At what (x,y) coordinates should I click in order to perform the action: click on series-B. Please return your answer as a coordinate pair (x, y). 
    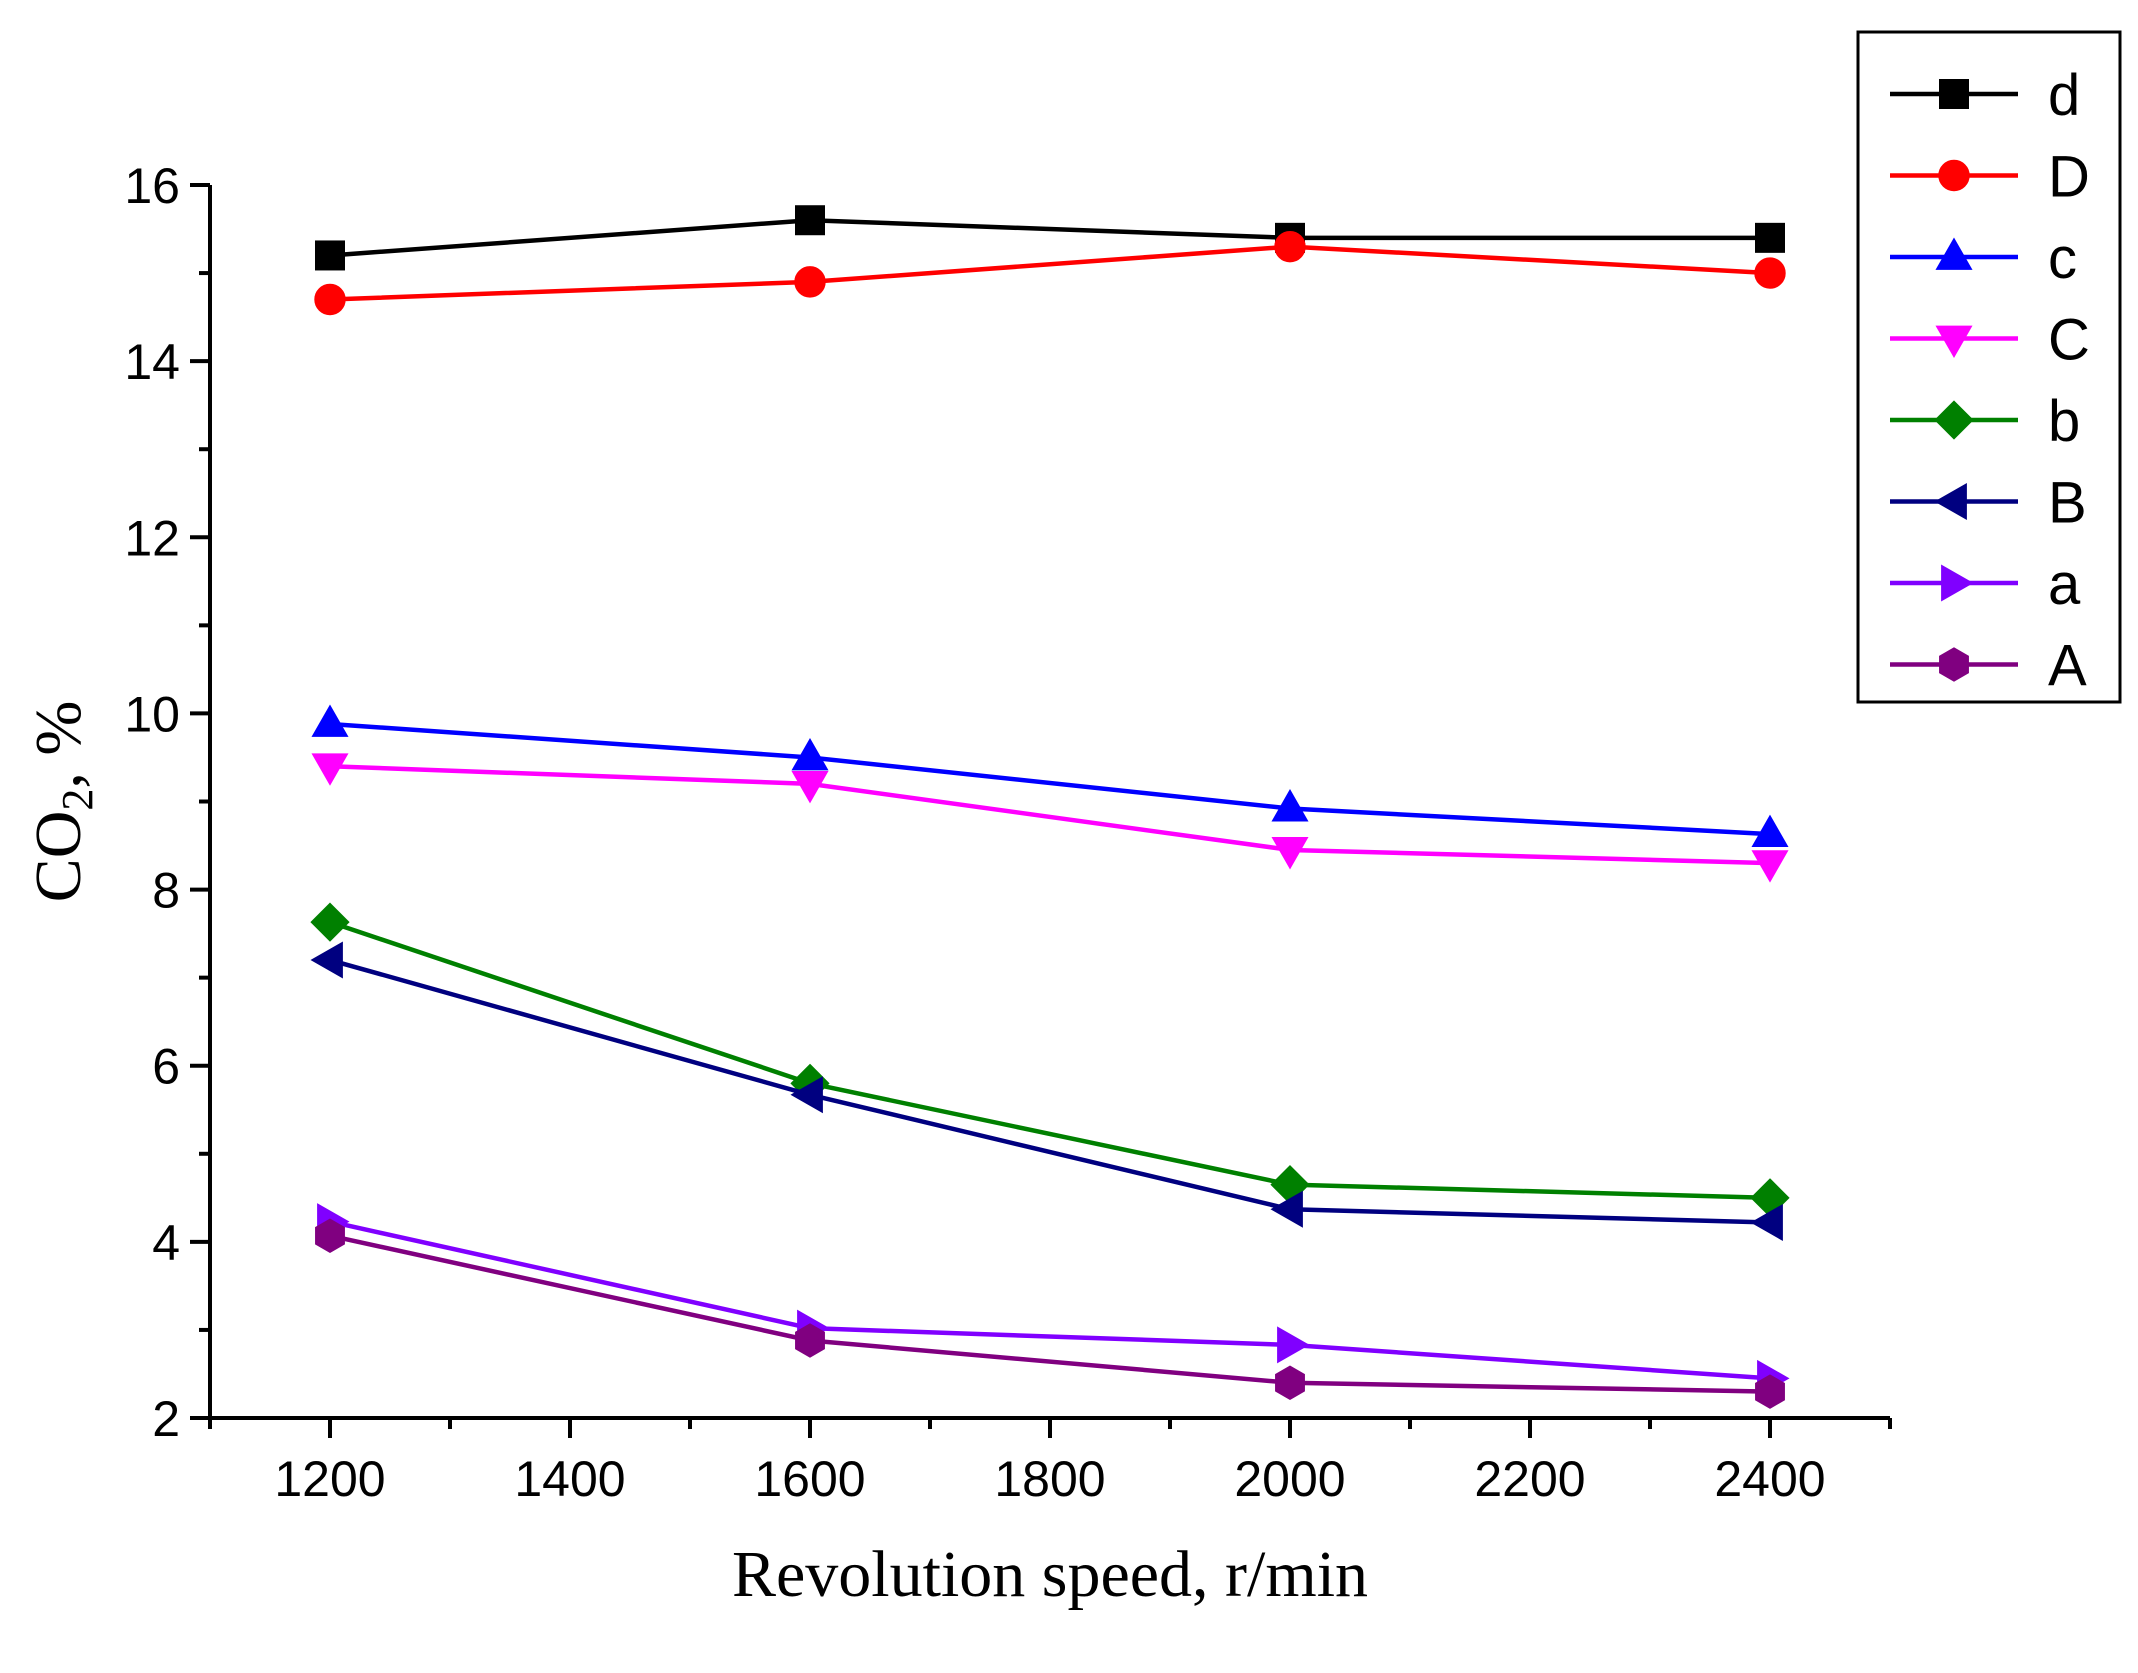
    Looking at the image, I should click on (1046, 1091).